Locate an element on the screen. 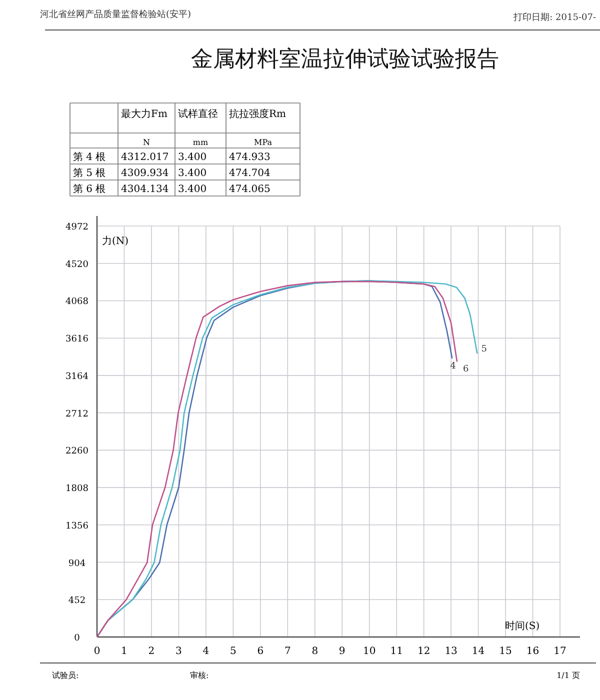 The height and width of the screenshot is (700, 600). y-tick-label: 4972 is located at coordinates (77, 227).